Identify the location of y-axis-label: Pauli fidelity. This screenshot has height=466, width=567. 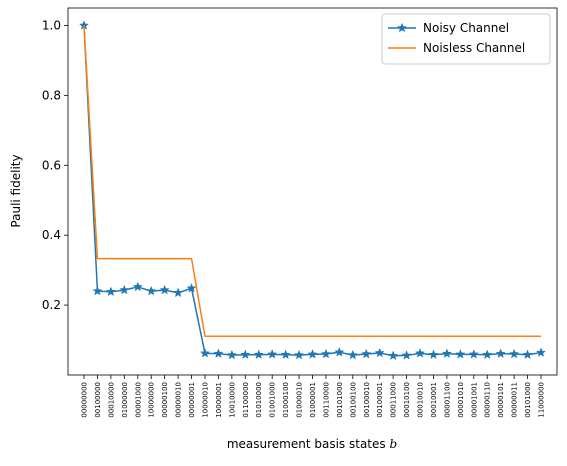
(16, 190).